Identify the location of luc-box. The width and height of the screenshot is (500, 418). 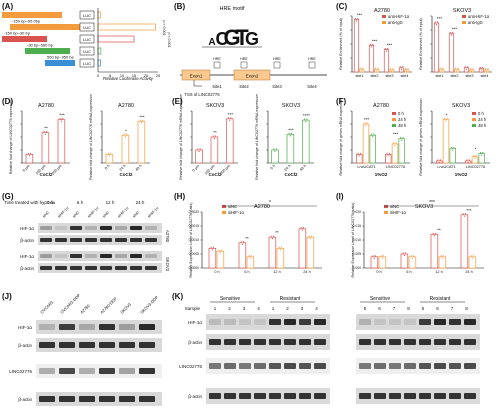
(87, 15).